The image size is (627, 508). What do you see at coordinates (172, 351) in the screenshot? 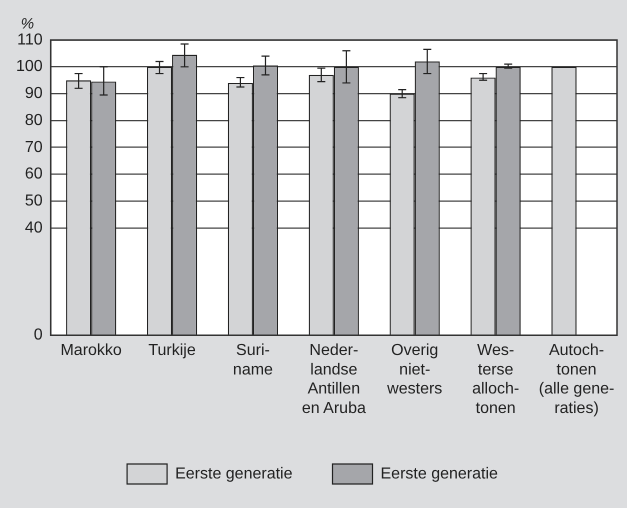
I see `x-tick-label: Turkije` at bounding box center [172, 351].